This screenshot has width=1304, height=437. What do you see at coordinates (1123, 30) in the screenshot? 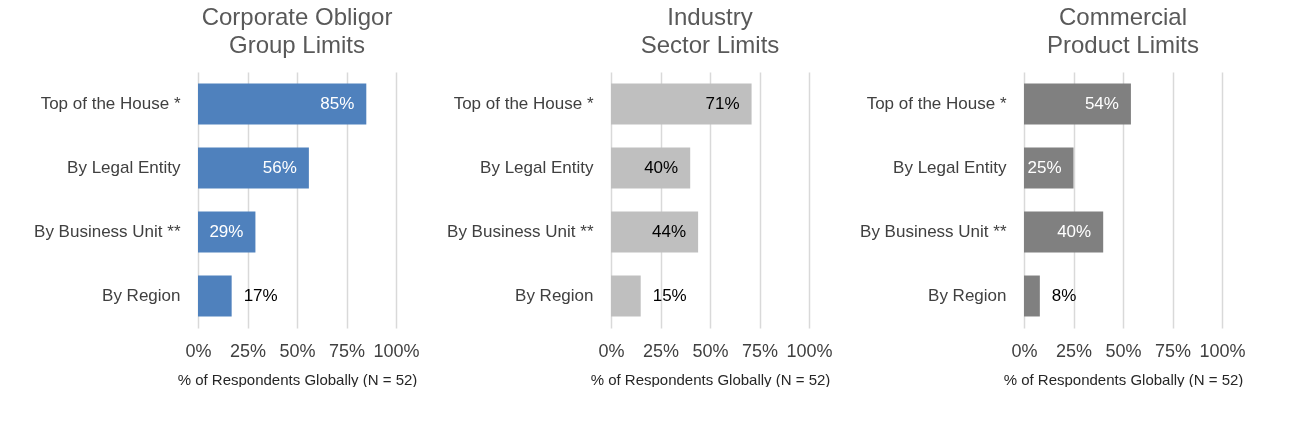
I see `chart-title: Commercial Product Limits` at bounding box center [1123, 30].